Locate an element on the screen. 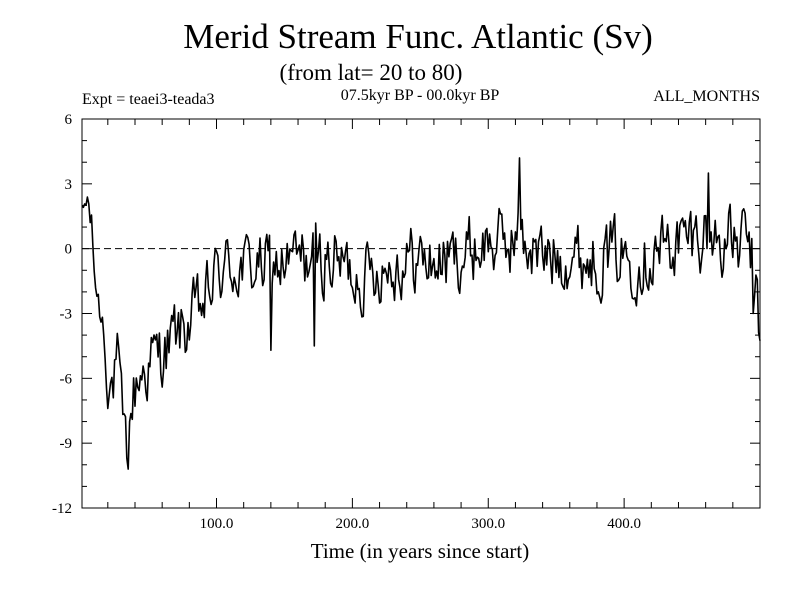 The height and width of the screenshot is (600, 800). months-label: ALL_MONTHS is located at coordinates (706, 96).